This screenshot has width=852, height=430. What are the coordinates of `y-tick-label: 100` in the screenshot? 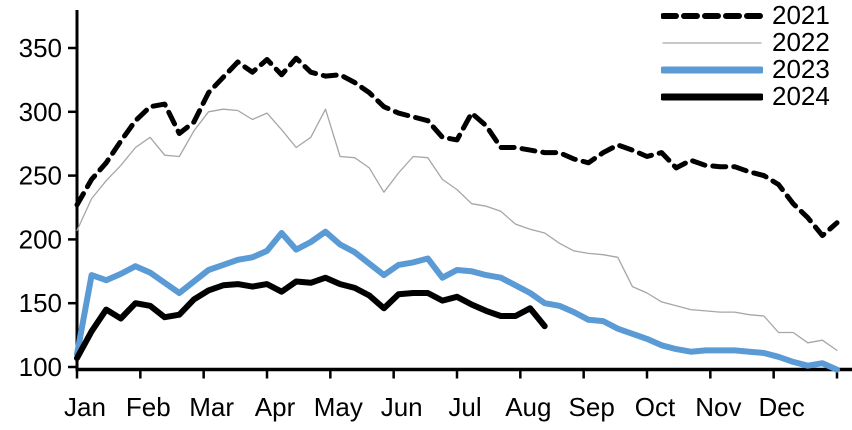 It's located at (40, 367).